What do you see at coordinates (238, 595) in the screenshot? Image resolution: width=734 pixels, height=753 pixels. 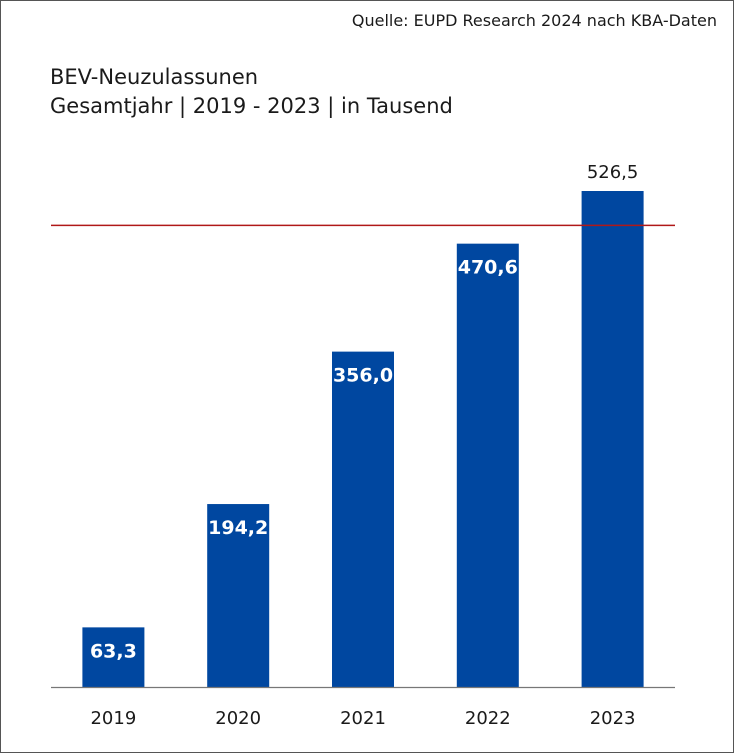 I see `bar-2020` at bounding box center [238, 595].